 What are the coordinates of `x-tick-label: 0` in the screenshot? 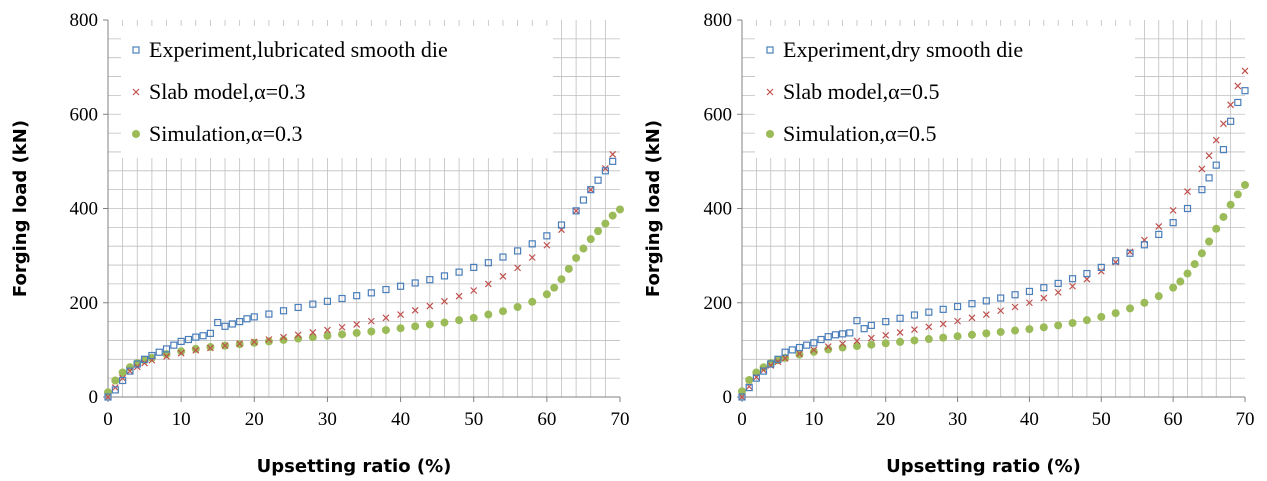 It's located at (742, 419).